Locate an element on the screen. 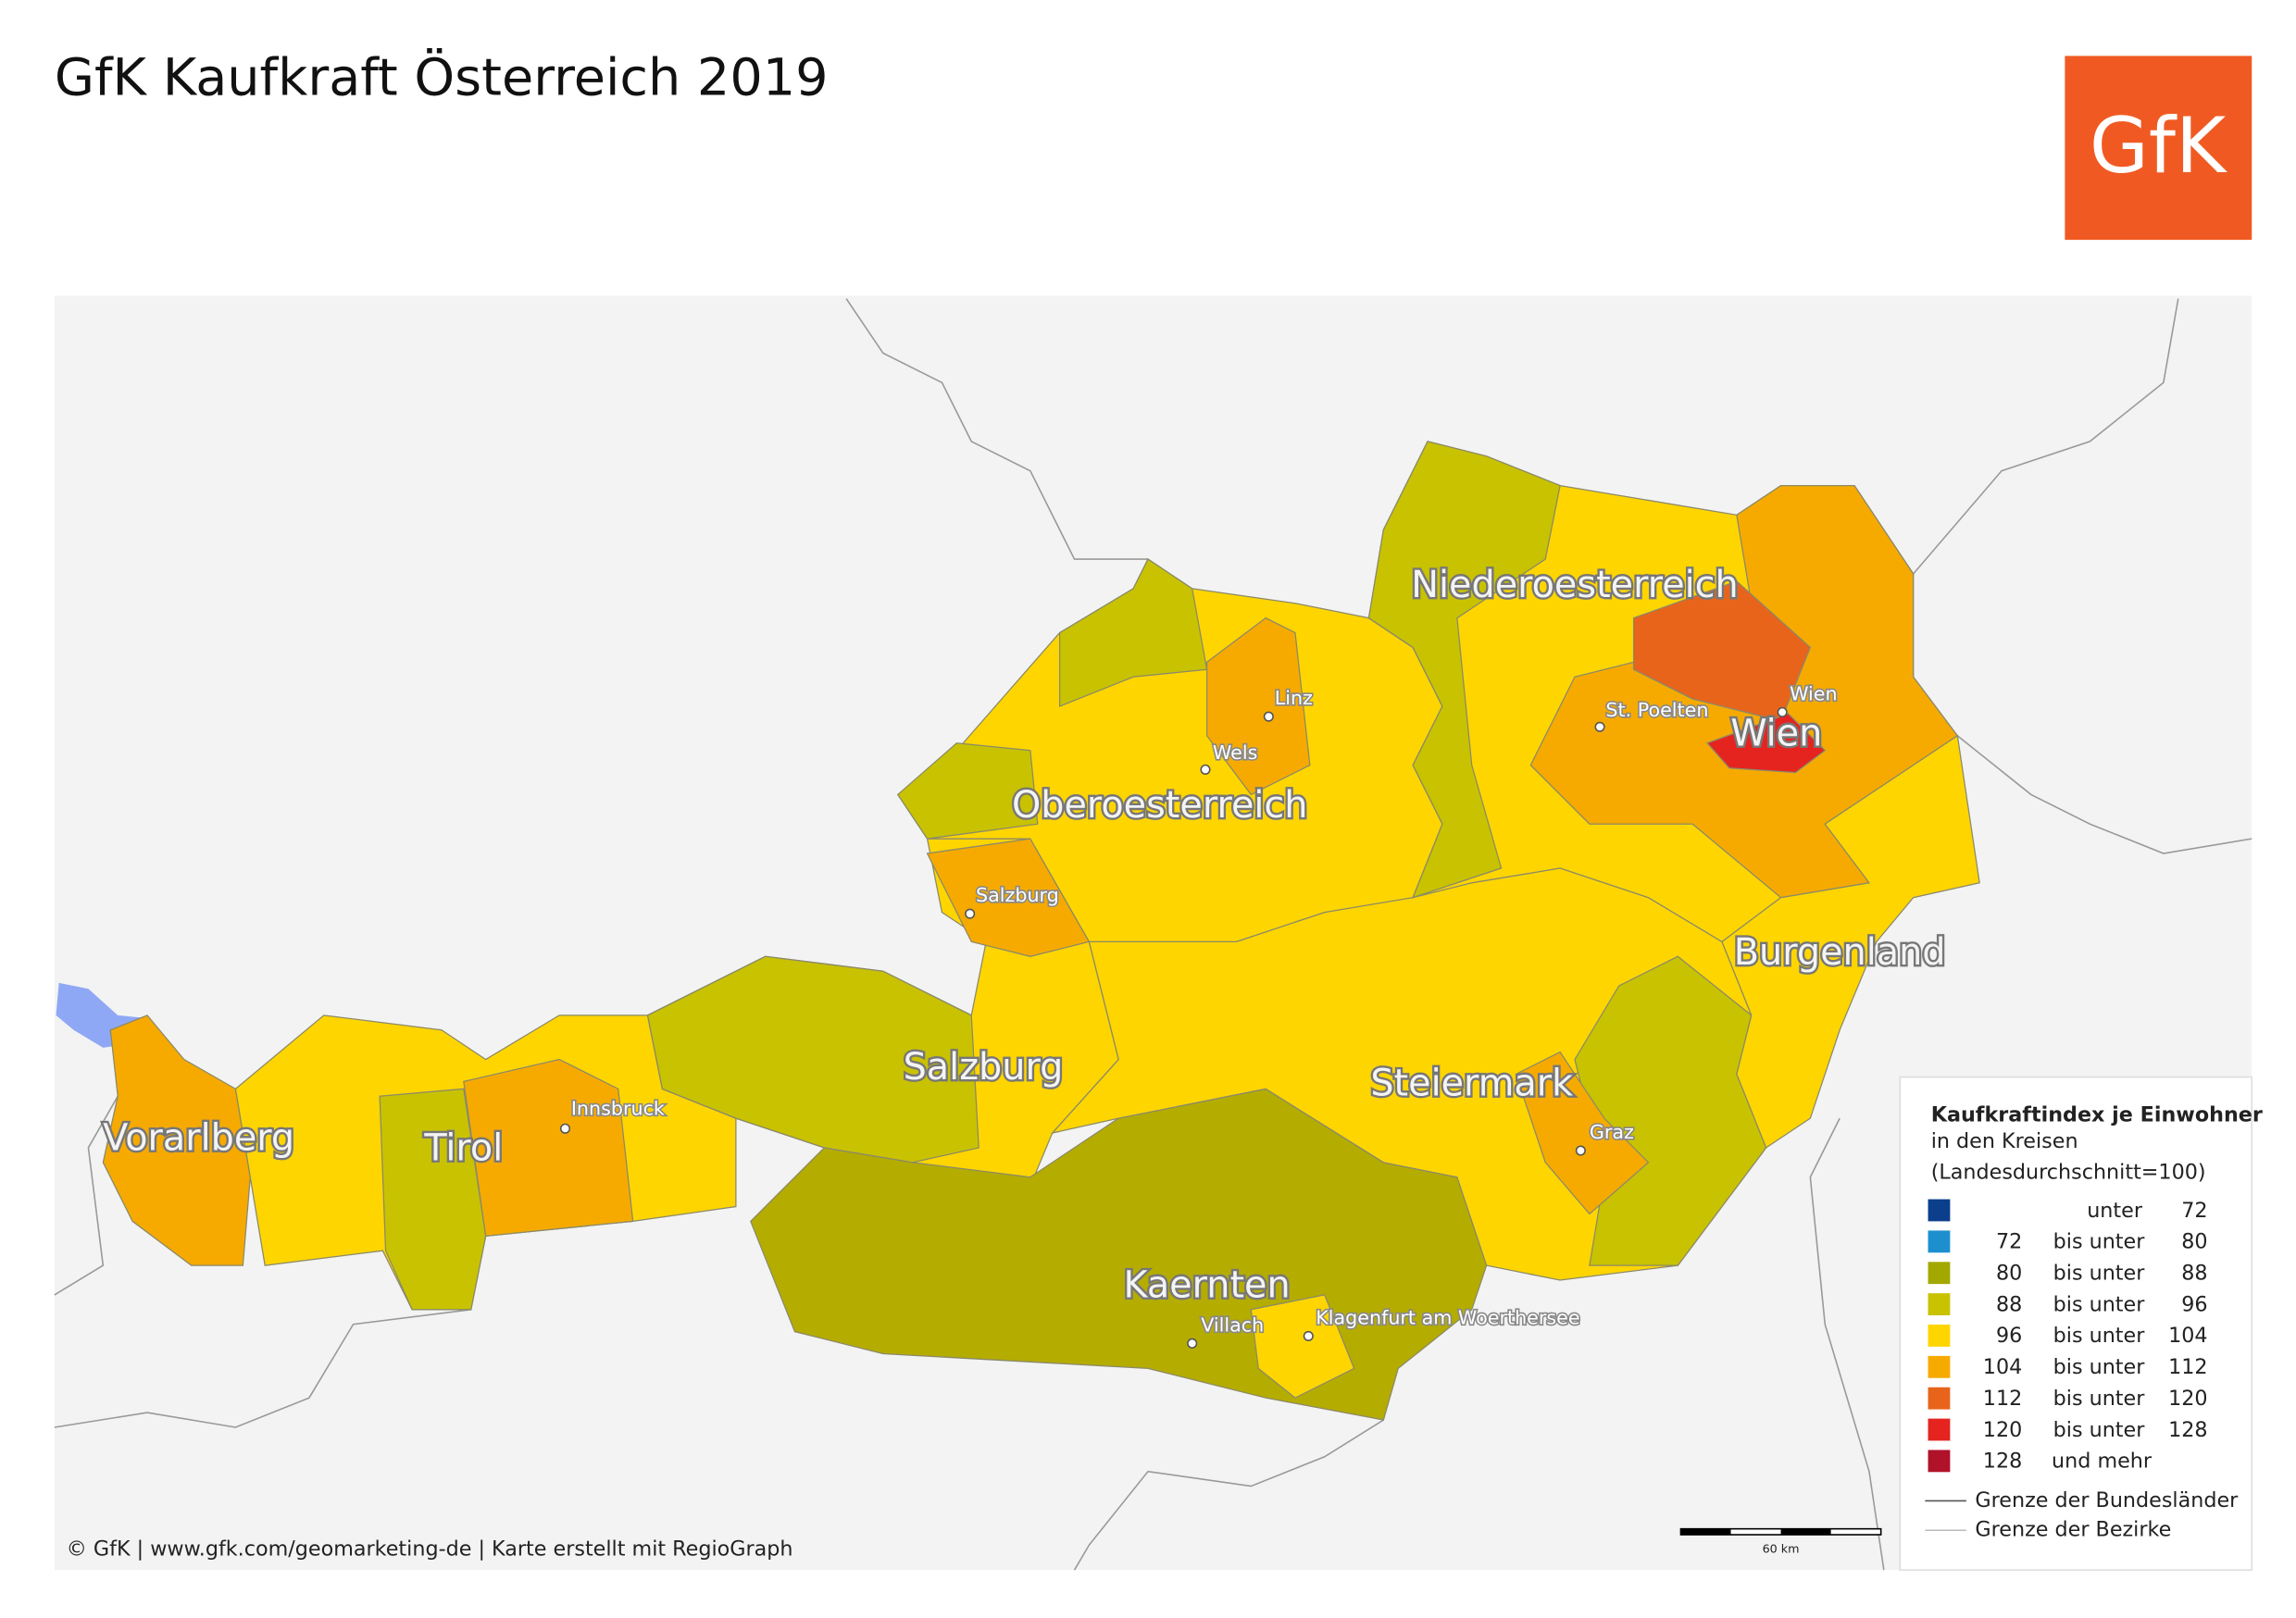 The image size is (2296, 1618). state-label: Steiermark is located at coordinates (1471, 1084).